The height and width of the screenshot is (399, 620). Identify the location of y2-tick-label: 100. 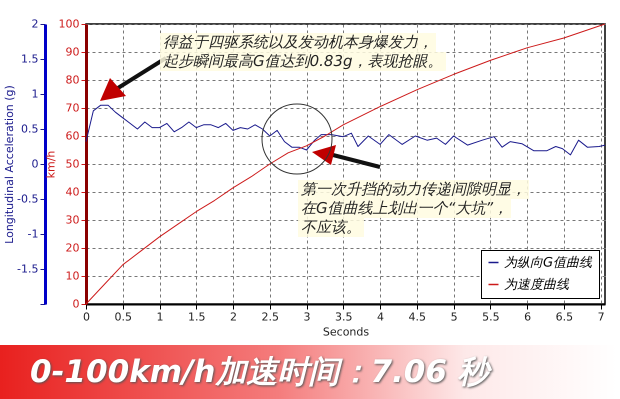
(69, 24).